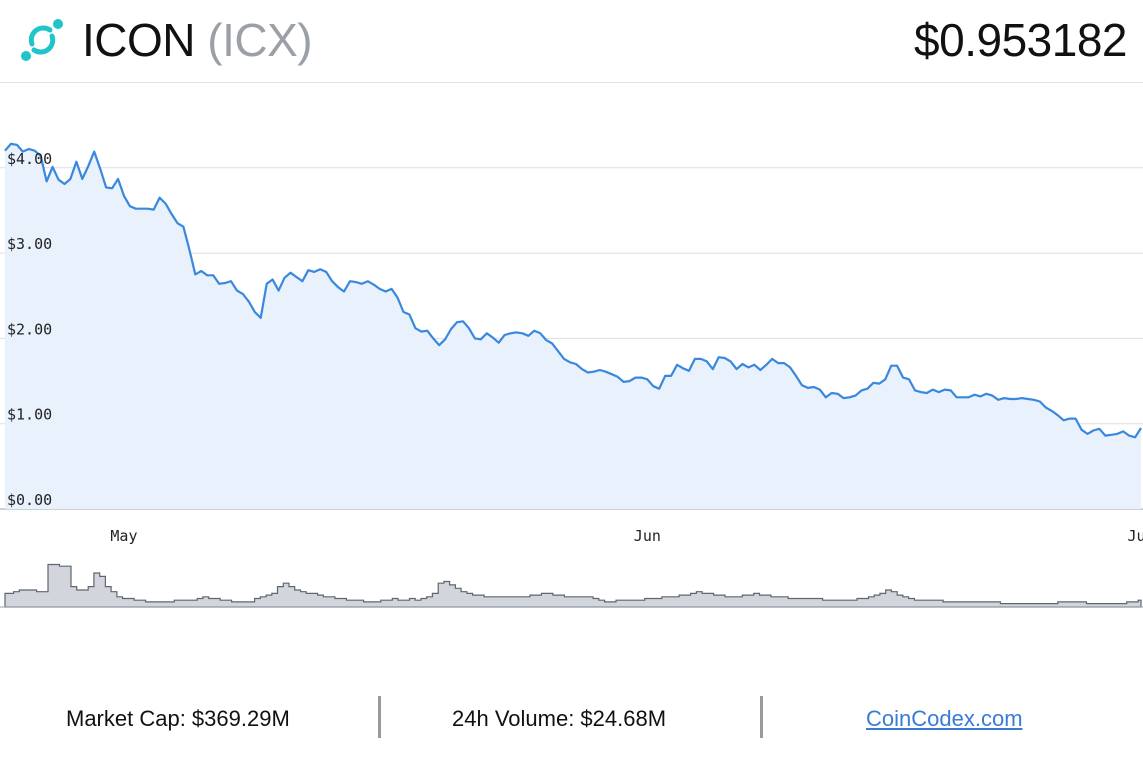  I want to click on coincodex-link: CoinCodex.com, so click(944, 718).